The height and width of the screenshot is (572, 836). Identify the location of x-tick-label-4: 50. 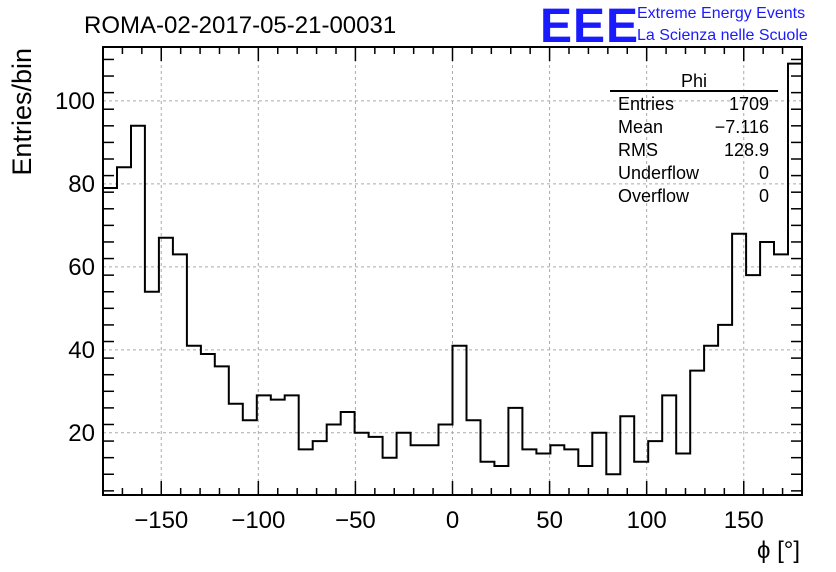
(549, 520).